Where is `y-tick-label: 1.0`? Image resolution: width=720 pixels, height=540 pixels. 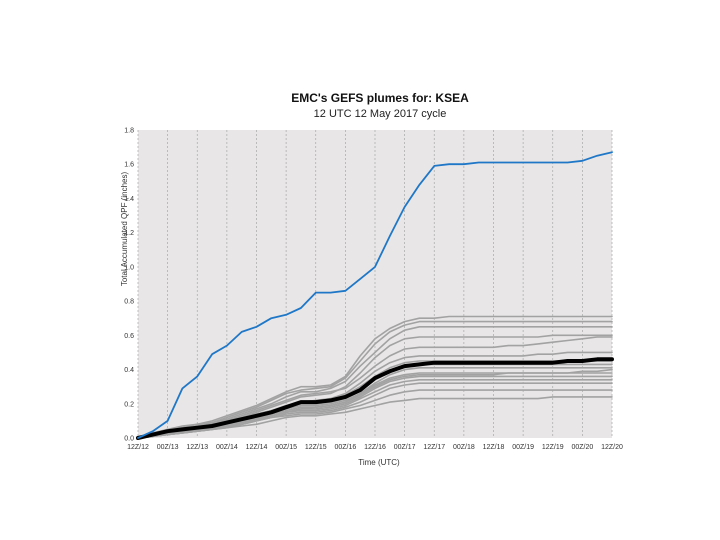
y-tick-label: 1.0 is located at coordinates (129, 267).